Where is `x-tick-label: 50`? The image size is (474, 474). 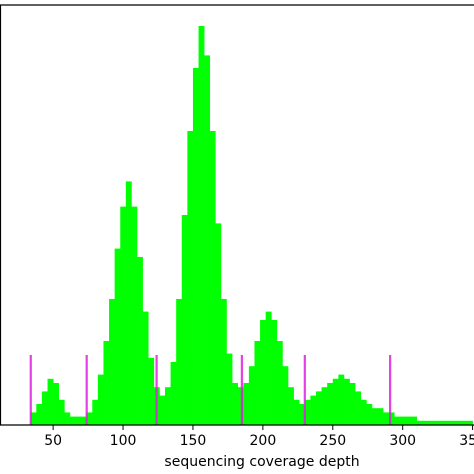 x-tick-label: 50 is located at coordinates (53, 441).